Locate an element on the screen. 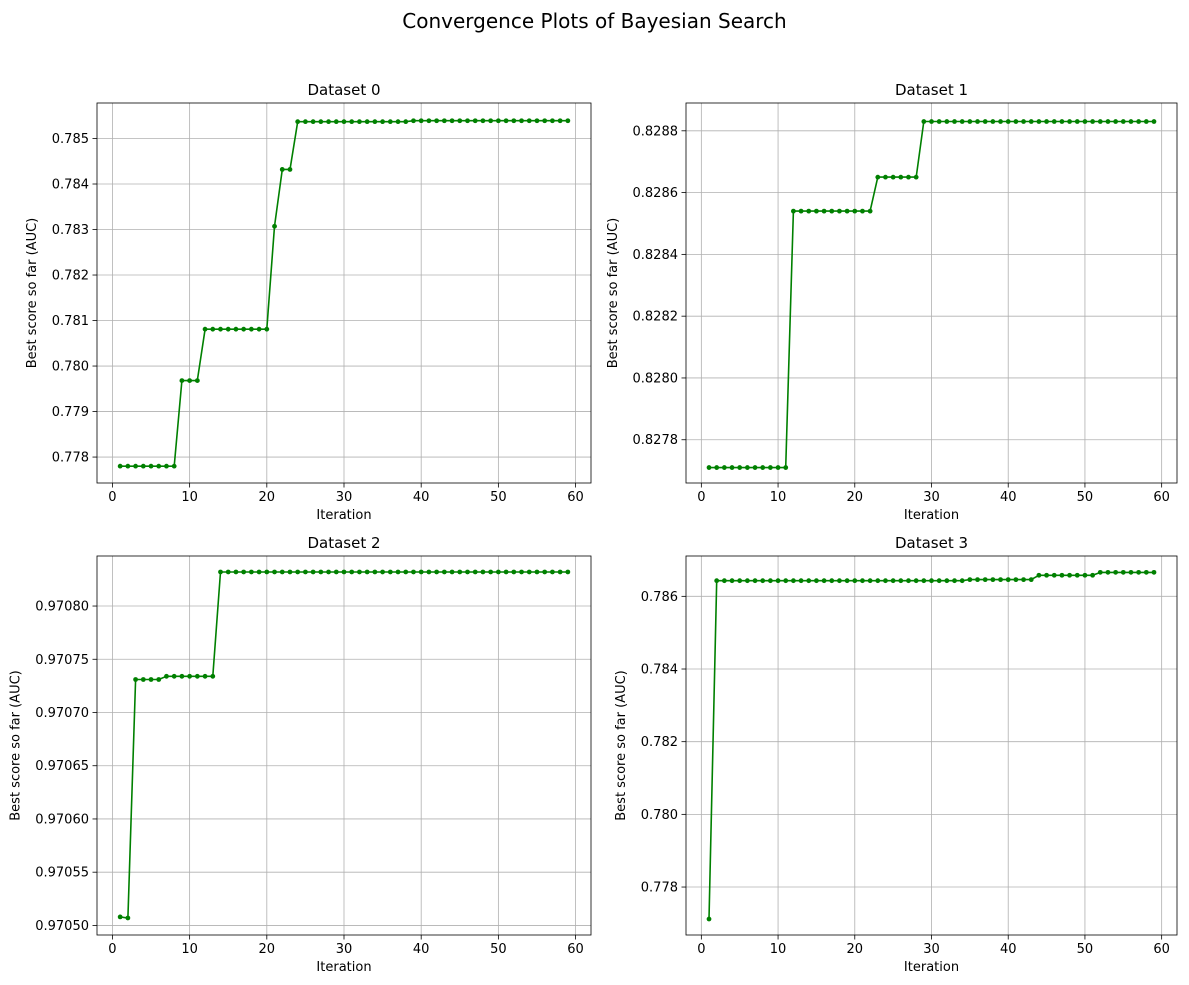 This screenshot has width=1189, height=985. y-tick-label: 0.784 is located at coordinates (70, 185).